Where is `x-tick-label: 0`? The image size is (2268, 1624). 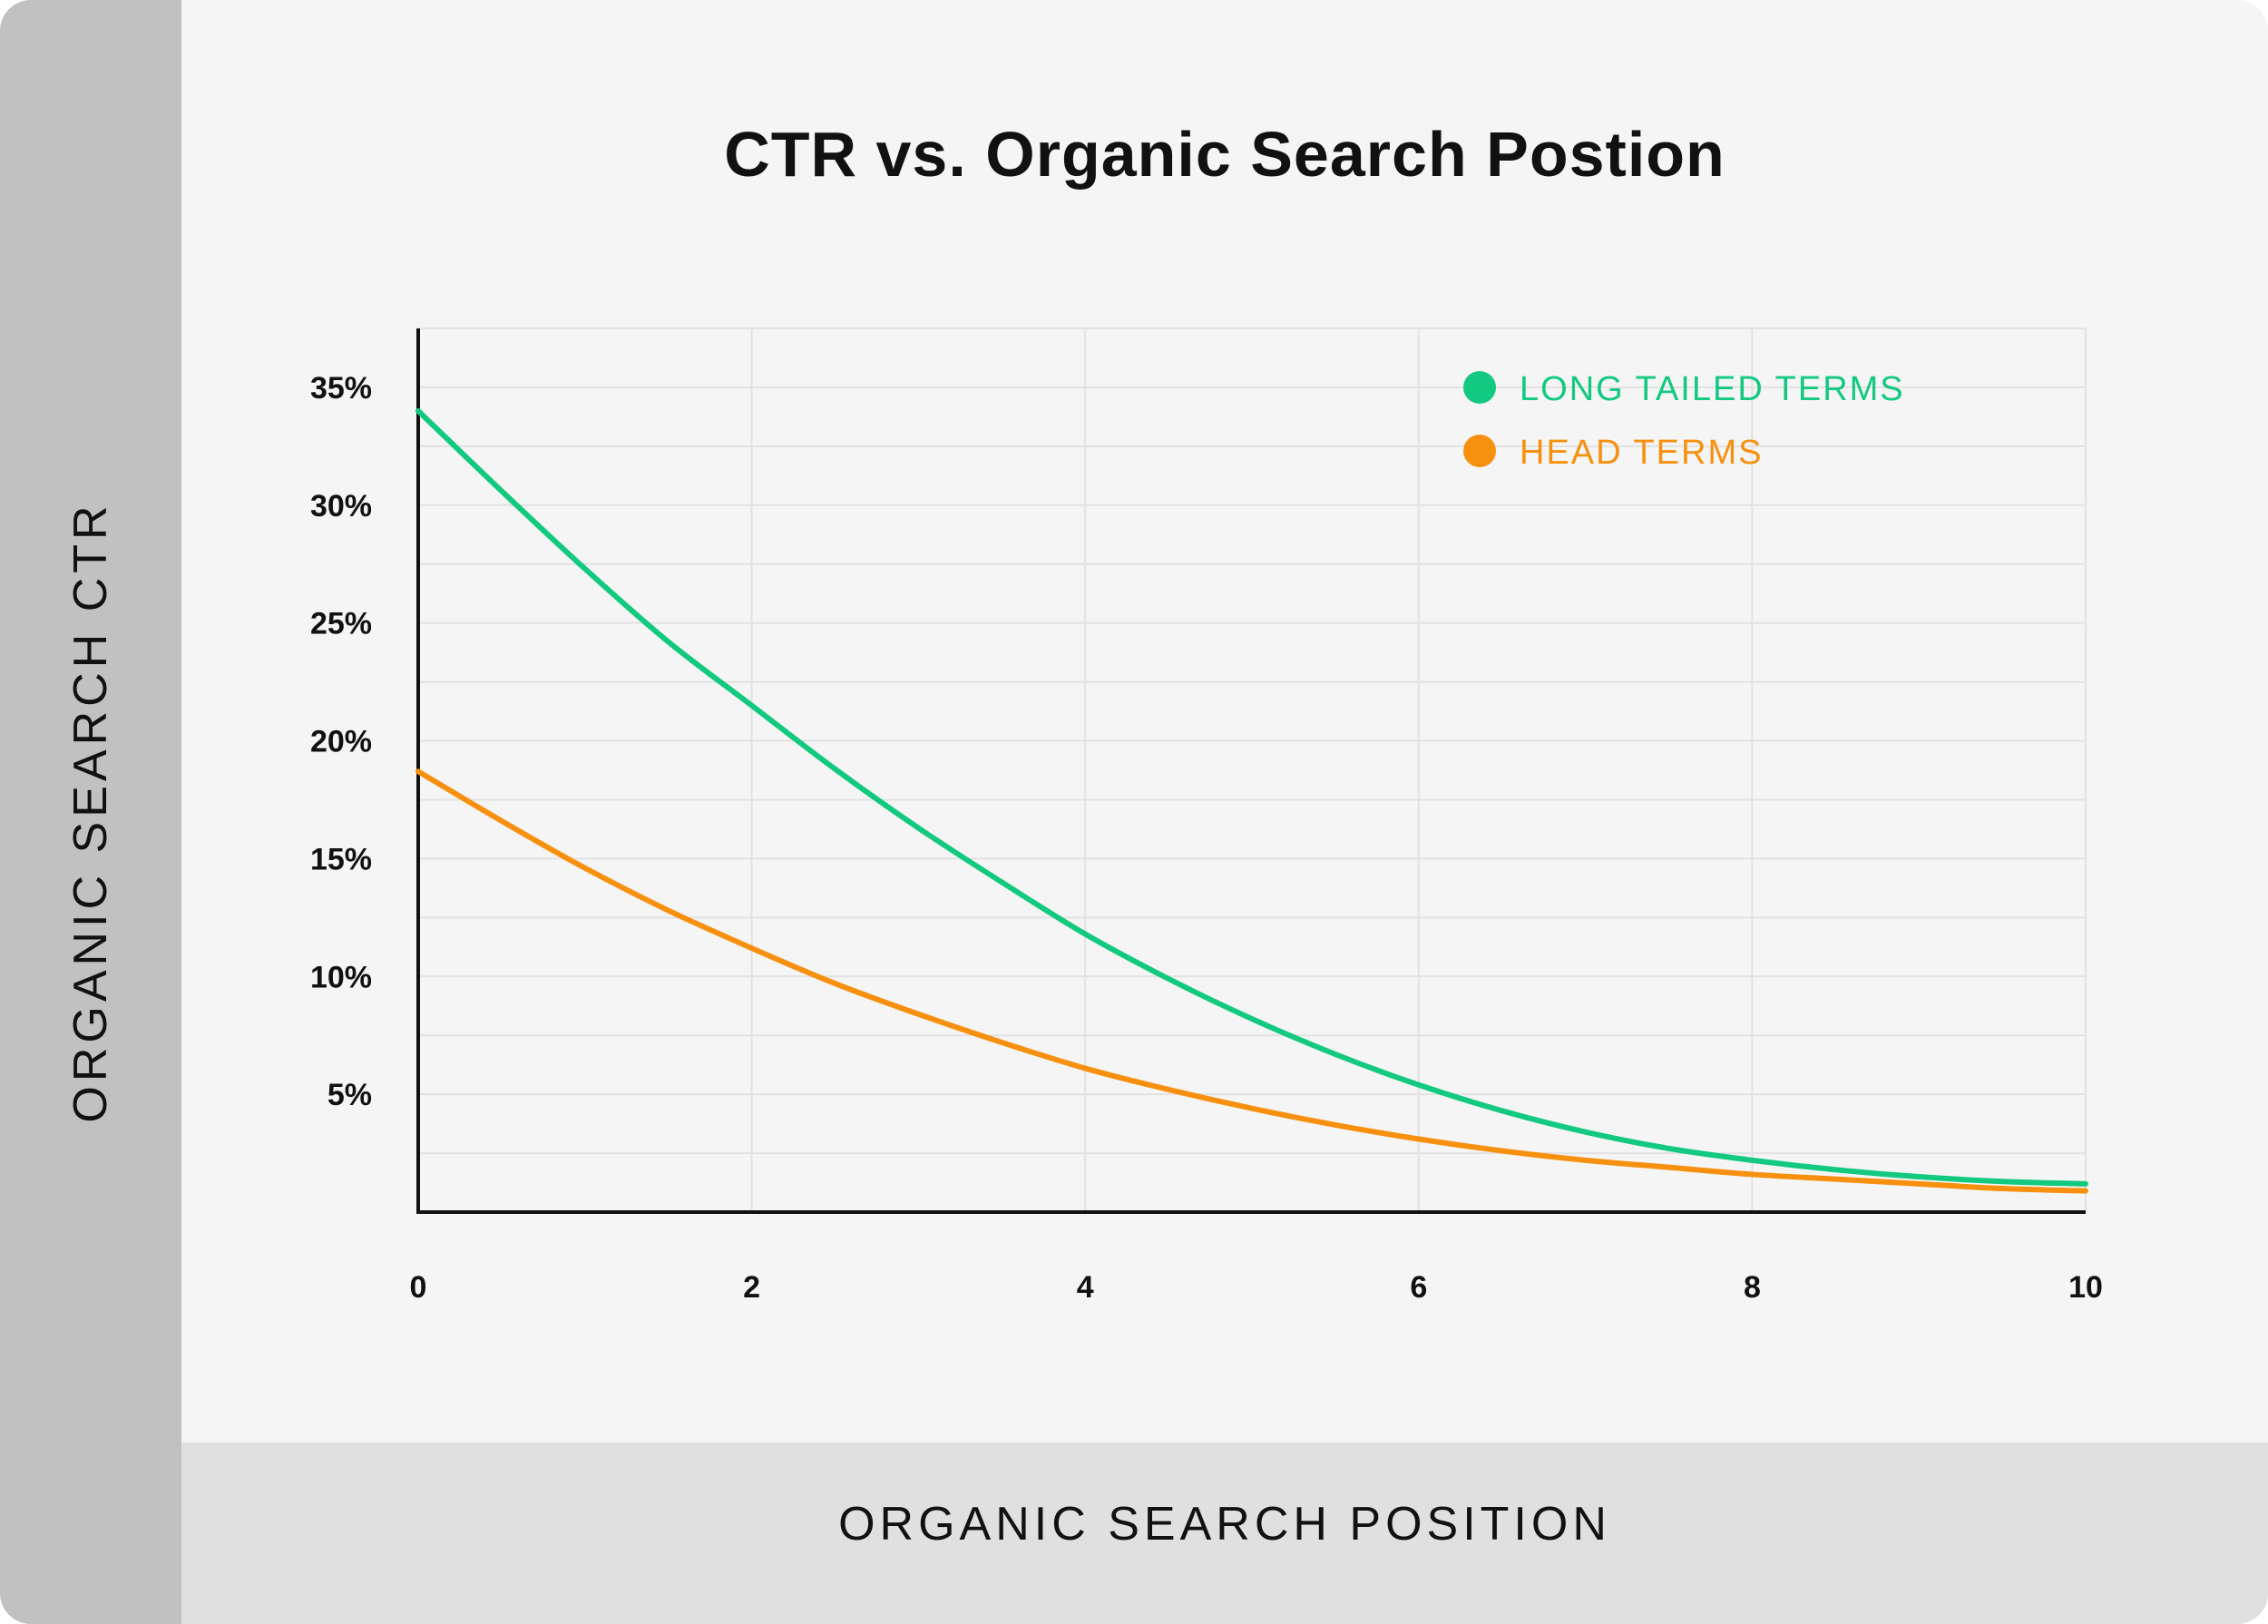
x-tick-label: 0 is located at coordinates (419, 1287).